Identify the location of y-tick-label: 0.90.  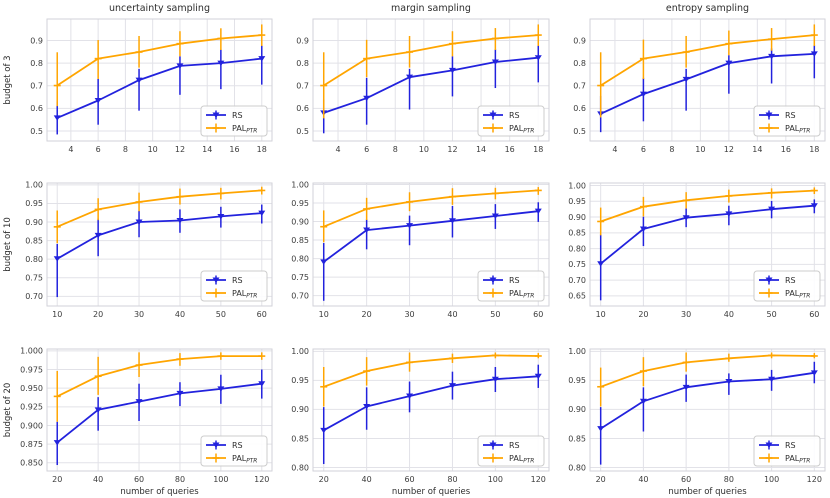
(300, 409).